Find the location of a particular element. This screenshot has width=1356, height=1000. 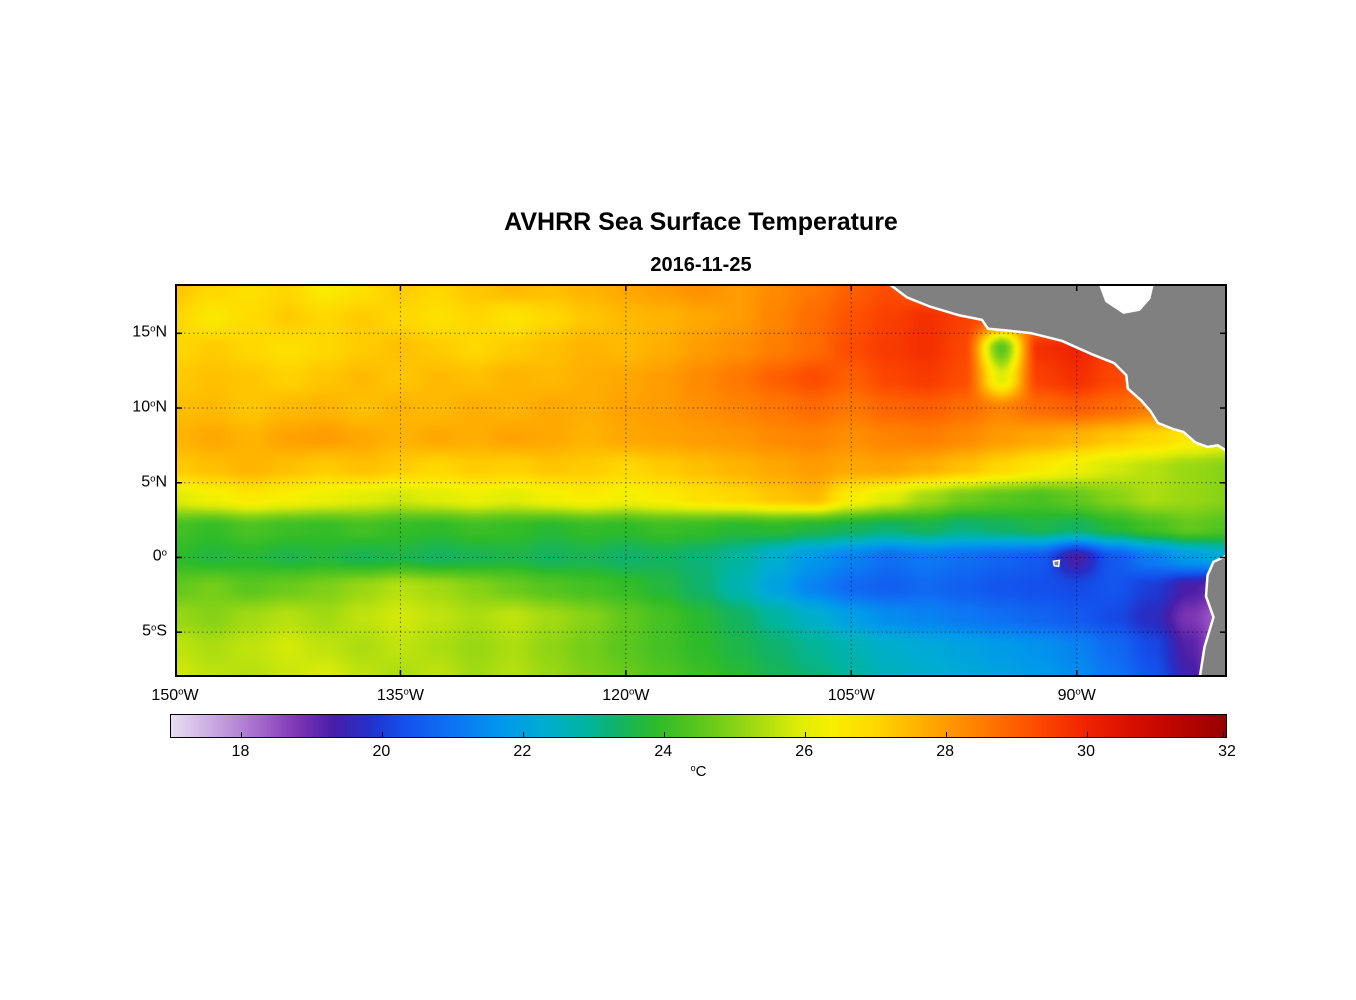

colorbar-tick-label: 32 is located at coordinates (1227, 751).